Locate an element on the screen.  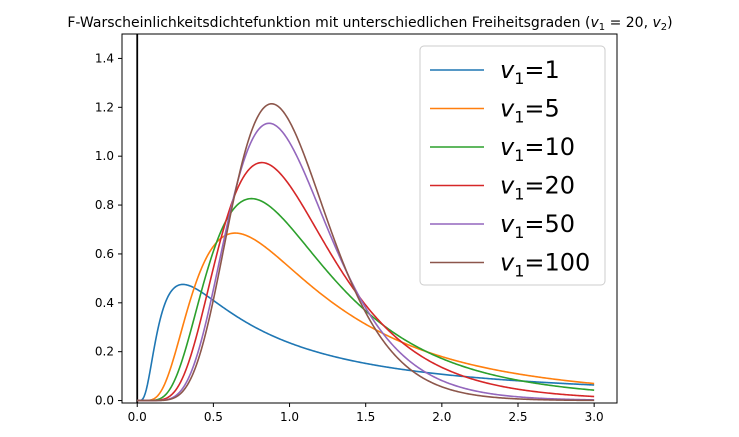
y-tick-label: 0.8 is located at coordinates (104, 205).